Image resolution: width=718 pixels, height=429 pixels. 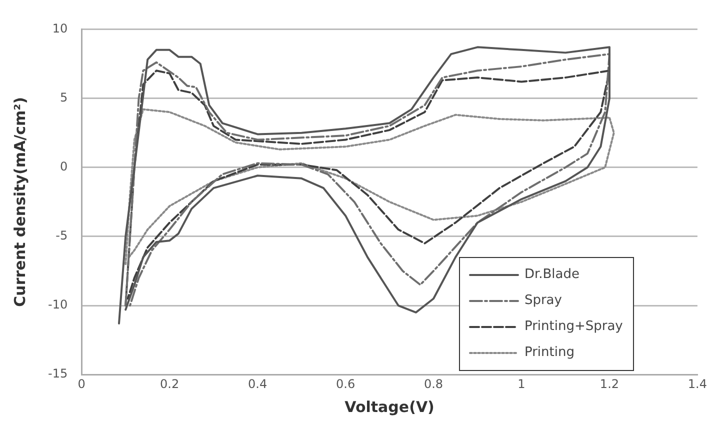 What do you see at coordinates (64, 97) in the screenshot?
I see `y-tick-label: 5` at bounding box center [64, 97].